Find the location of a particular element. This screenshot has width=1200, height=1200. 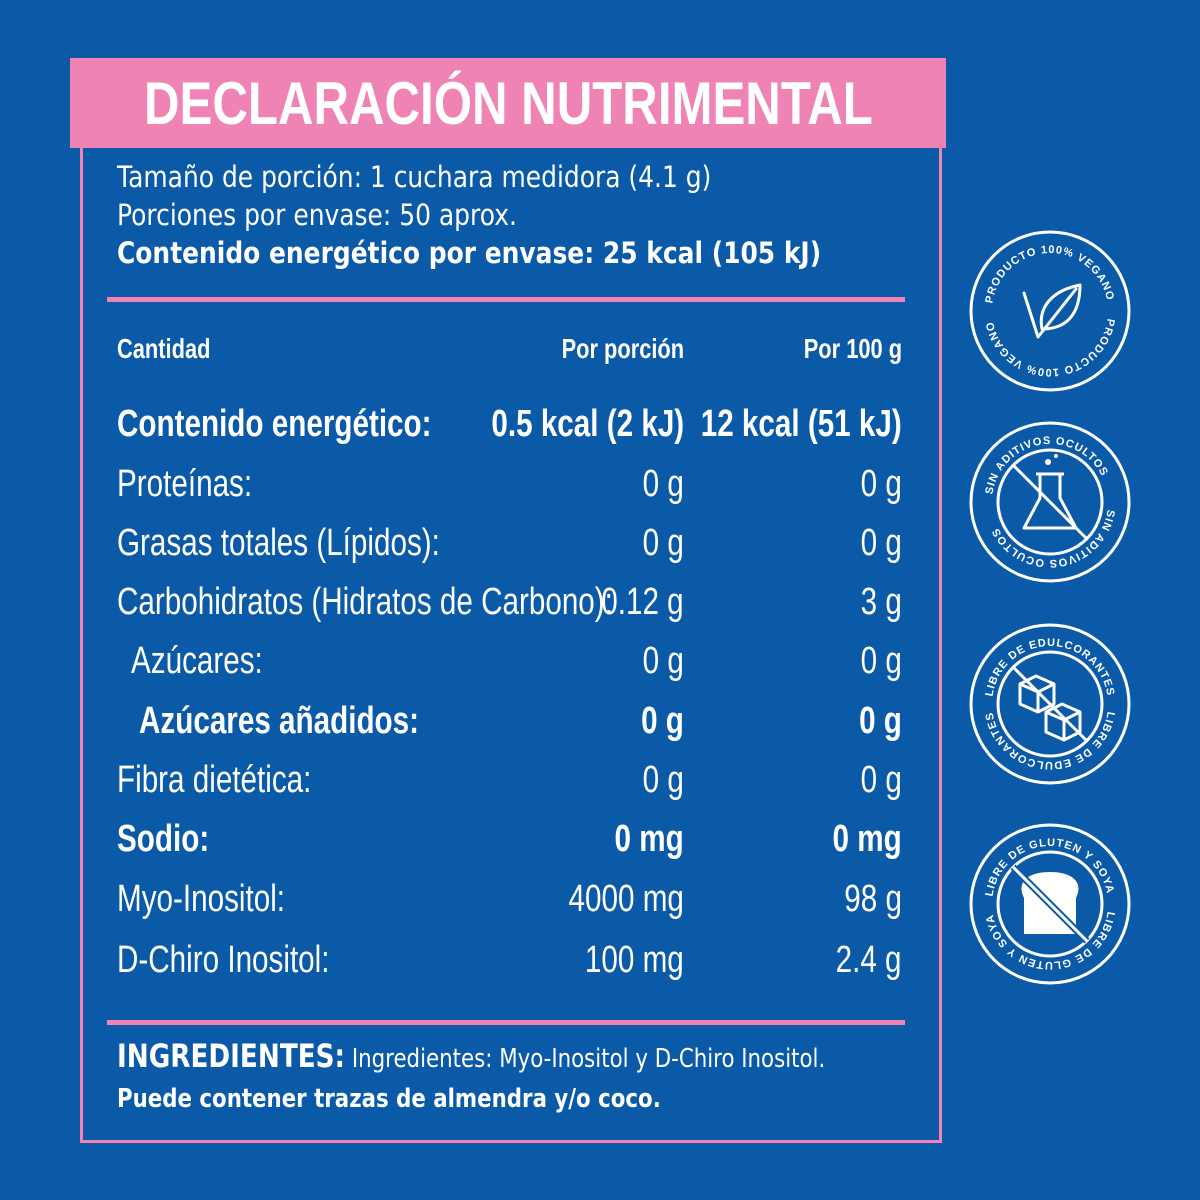

row-label: Carbohidratos (Hidratos de Carbono): is located at coordinates (365, 601).